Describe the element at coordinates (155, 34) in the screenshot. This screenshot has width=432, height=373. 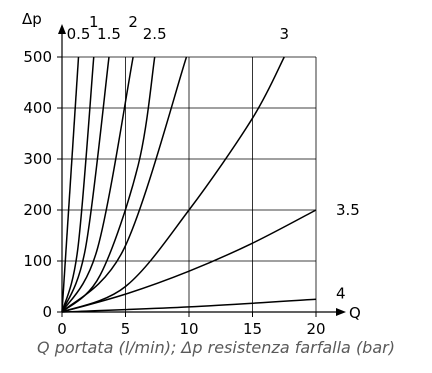
I see `series-label: 2.5` at that location.